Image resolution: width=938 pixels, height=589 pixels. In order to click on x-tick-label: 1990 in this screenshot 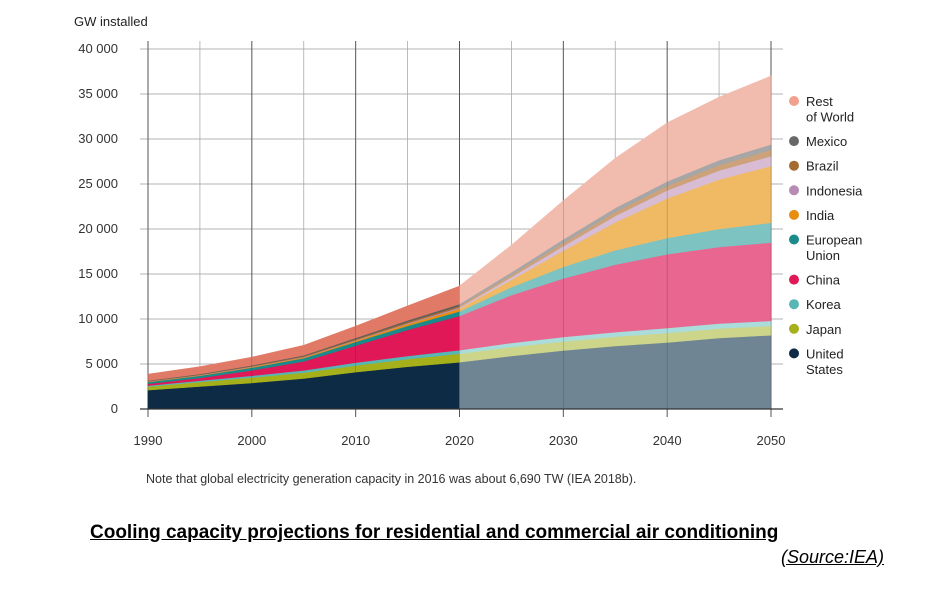, I will do `click(148, 440)`.